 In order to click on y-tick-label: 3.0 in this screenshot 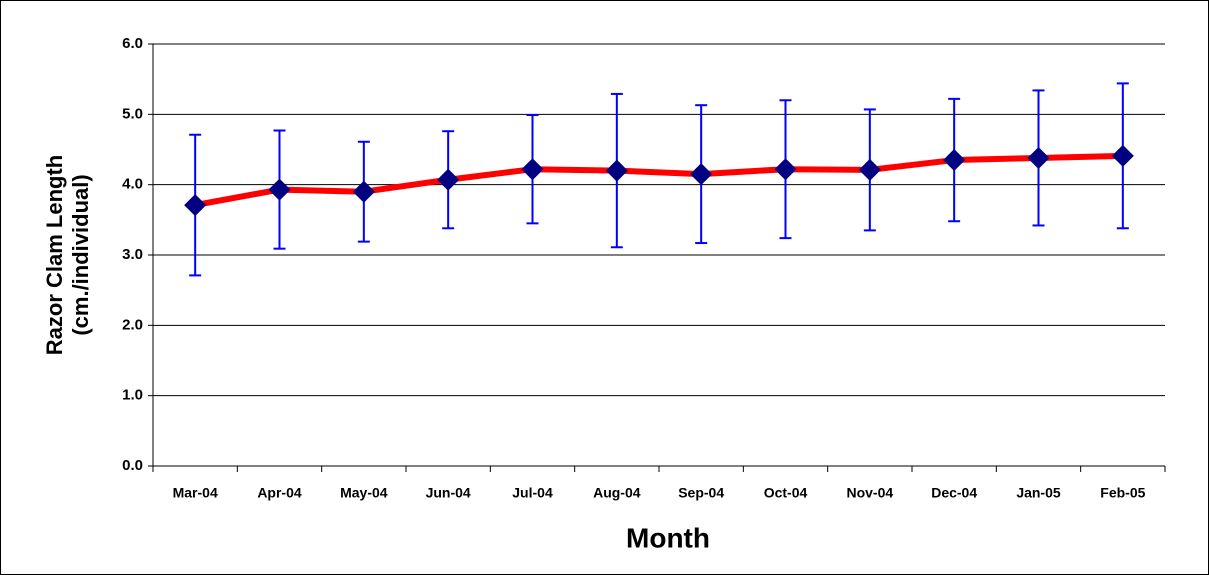, I will do `click(132, 254)`.